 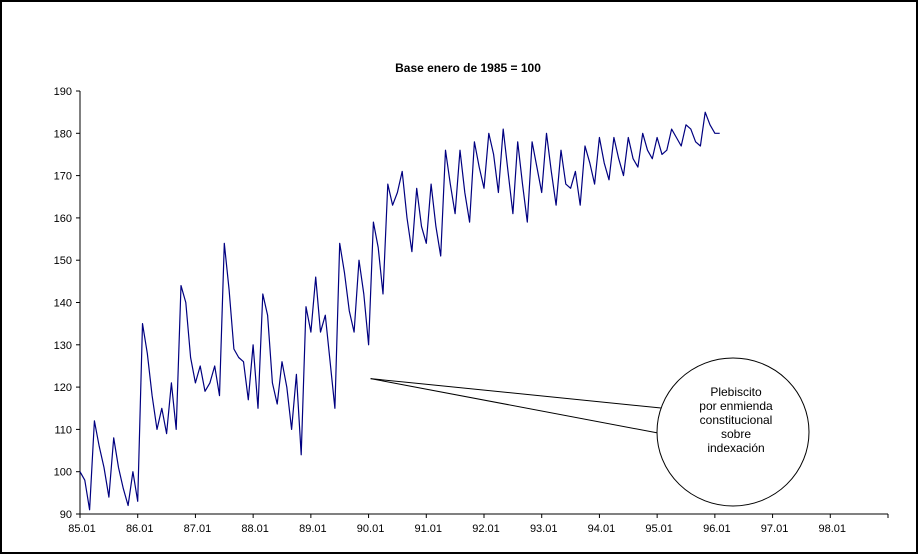 I want to click on x-tick-label: 97.01, so click(x=775, y=529).